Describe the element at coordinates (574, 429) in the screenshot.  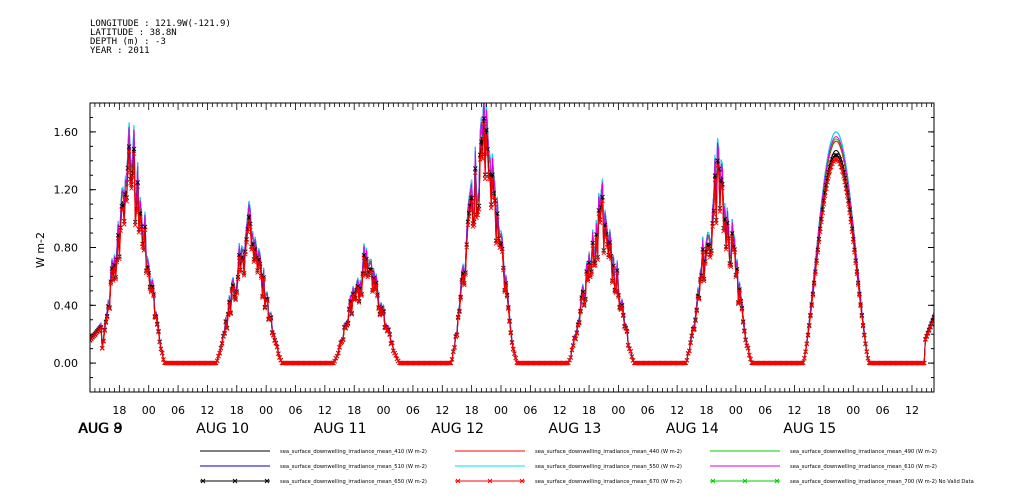
I see `date-label: AUG 13` at that location.